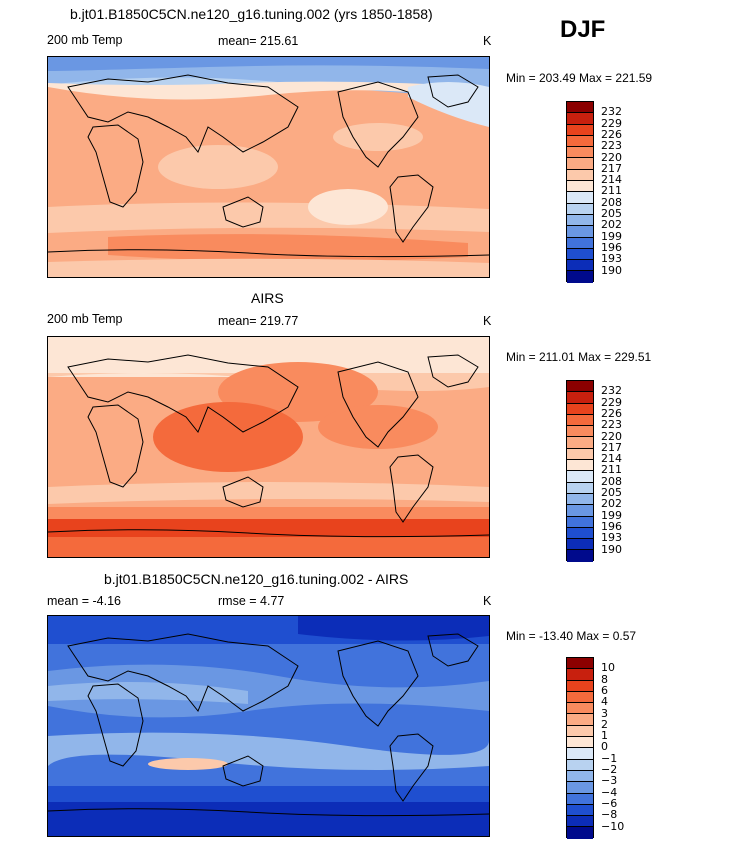  Describe the element at coordinates (487, 601) in the screenshot. I see `panel-3-unit-label: K` at that location.